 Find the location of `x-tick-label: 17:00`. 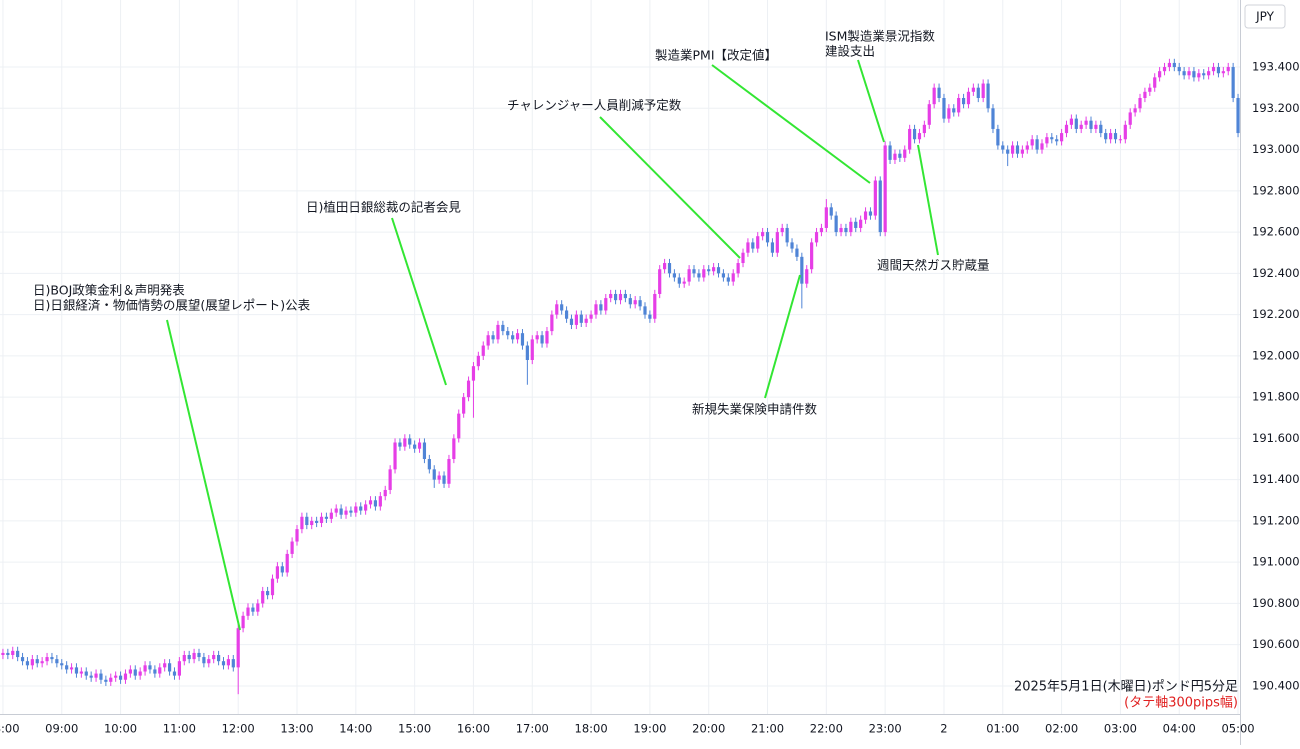

x-tick-label: 17:00 is located at coordinates (532, 729).